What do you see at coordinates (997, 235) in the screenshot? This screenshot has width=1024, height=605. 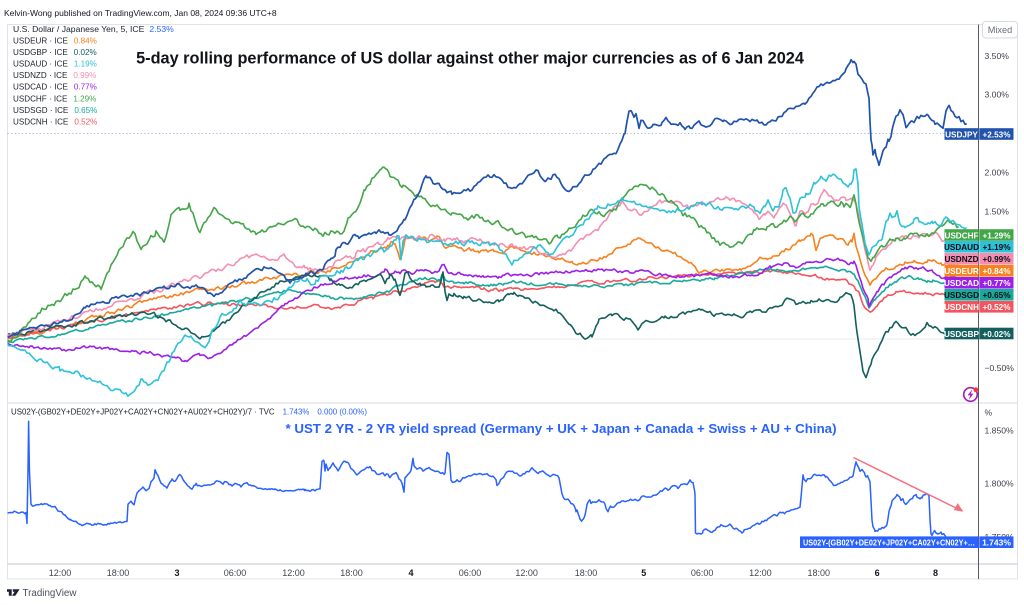 I see `svg-text: +1.29%` at bounding box center [997, 235].